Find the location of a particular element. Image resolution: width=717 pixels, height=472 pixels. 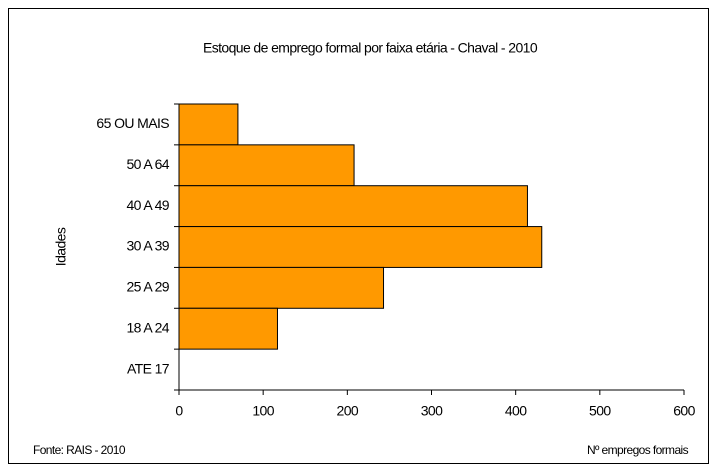

x-tick-label: 200 is located at coordinates (348, 411).